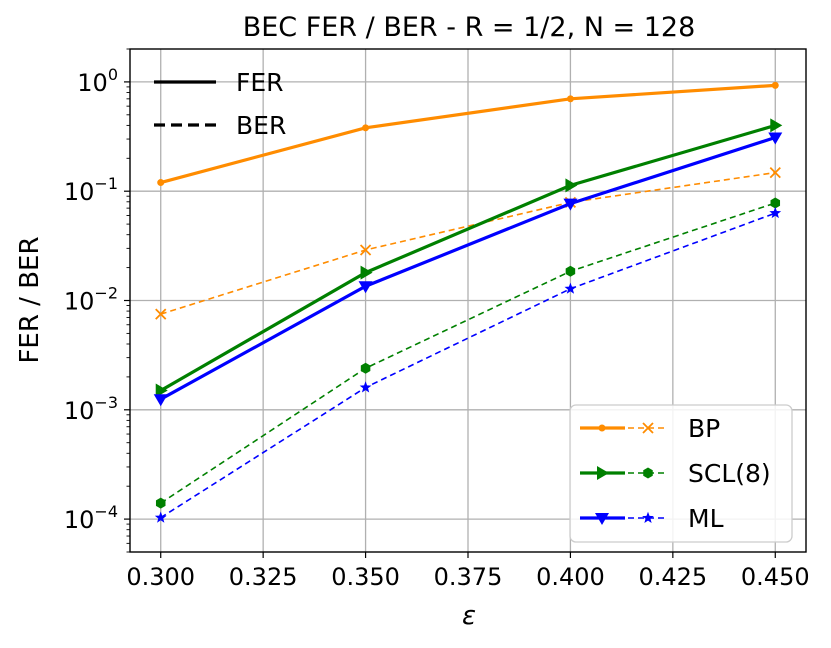  I want to click on y-tick-label: 10⁻¹, so click(91, 190).